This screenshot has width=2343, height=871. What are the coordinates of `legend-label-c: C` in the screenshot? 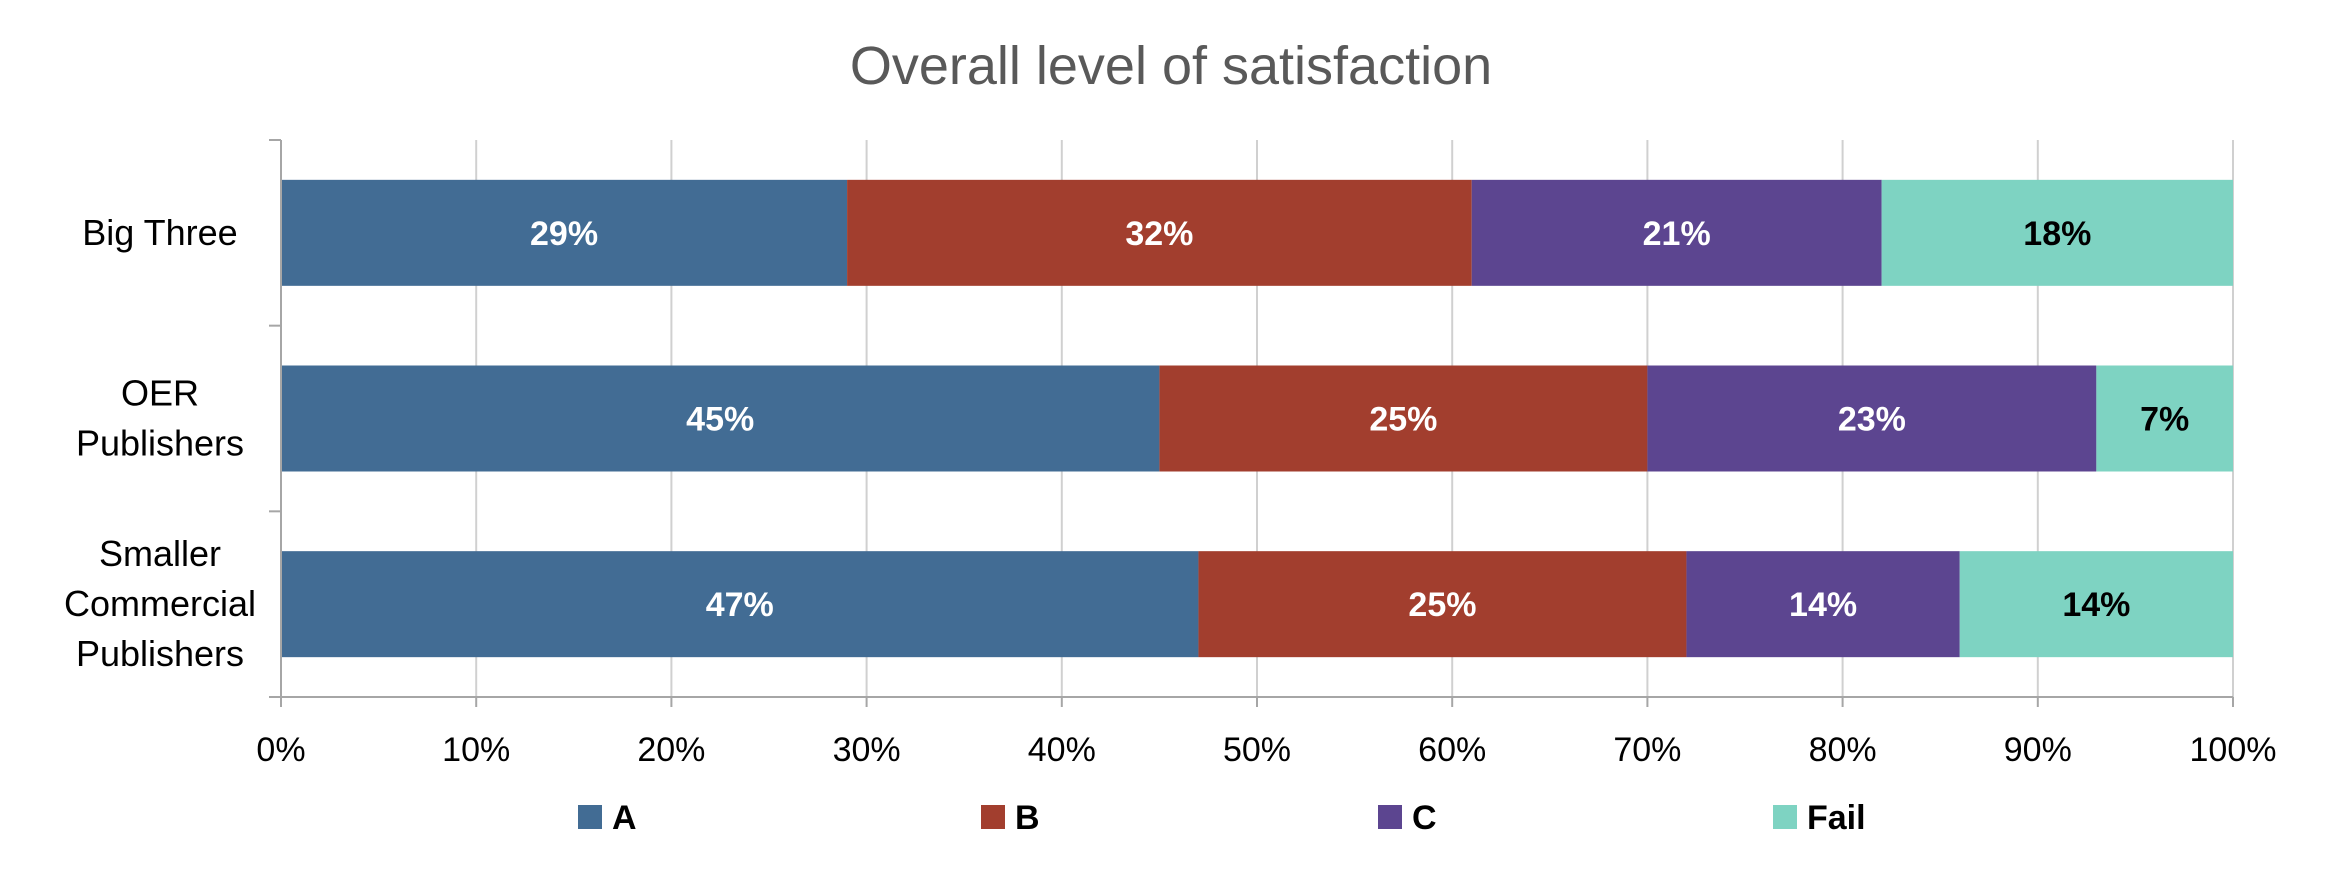 It's located at (1424, 818).